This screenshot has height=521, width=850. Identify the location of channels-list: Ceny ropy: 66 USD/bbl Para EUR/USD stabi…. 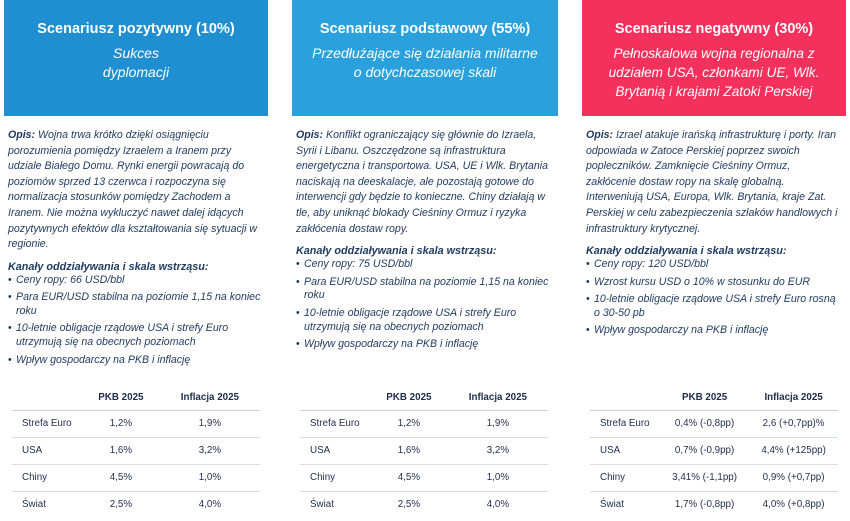
(136, 321).